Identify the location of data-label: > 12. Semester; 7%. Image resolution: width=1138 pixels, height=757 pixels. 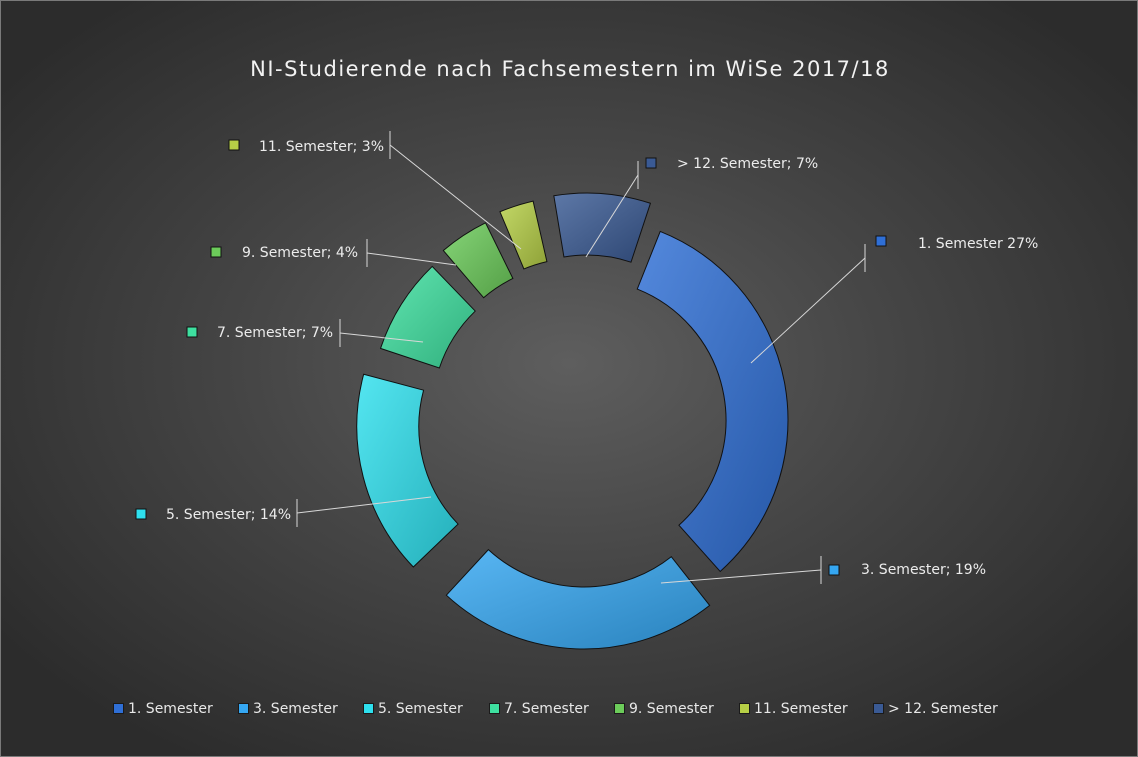
(747, 164).